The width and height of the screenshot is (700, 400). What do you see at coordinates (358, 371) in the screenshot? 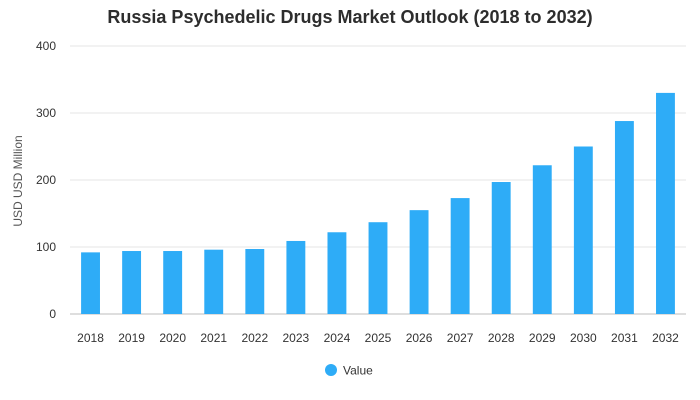
I see `legend-label-value: Value` at bounding box center [358, 371].